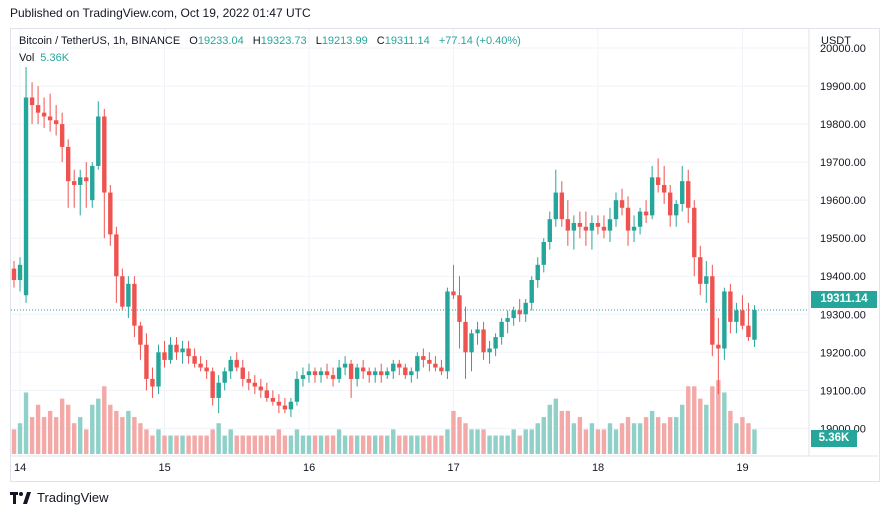  Describe the element at coordinates (836, 41) in the screenshot. I see `currency-label: USDT` at that location.